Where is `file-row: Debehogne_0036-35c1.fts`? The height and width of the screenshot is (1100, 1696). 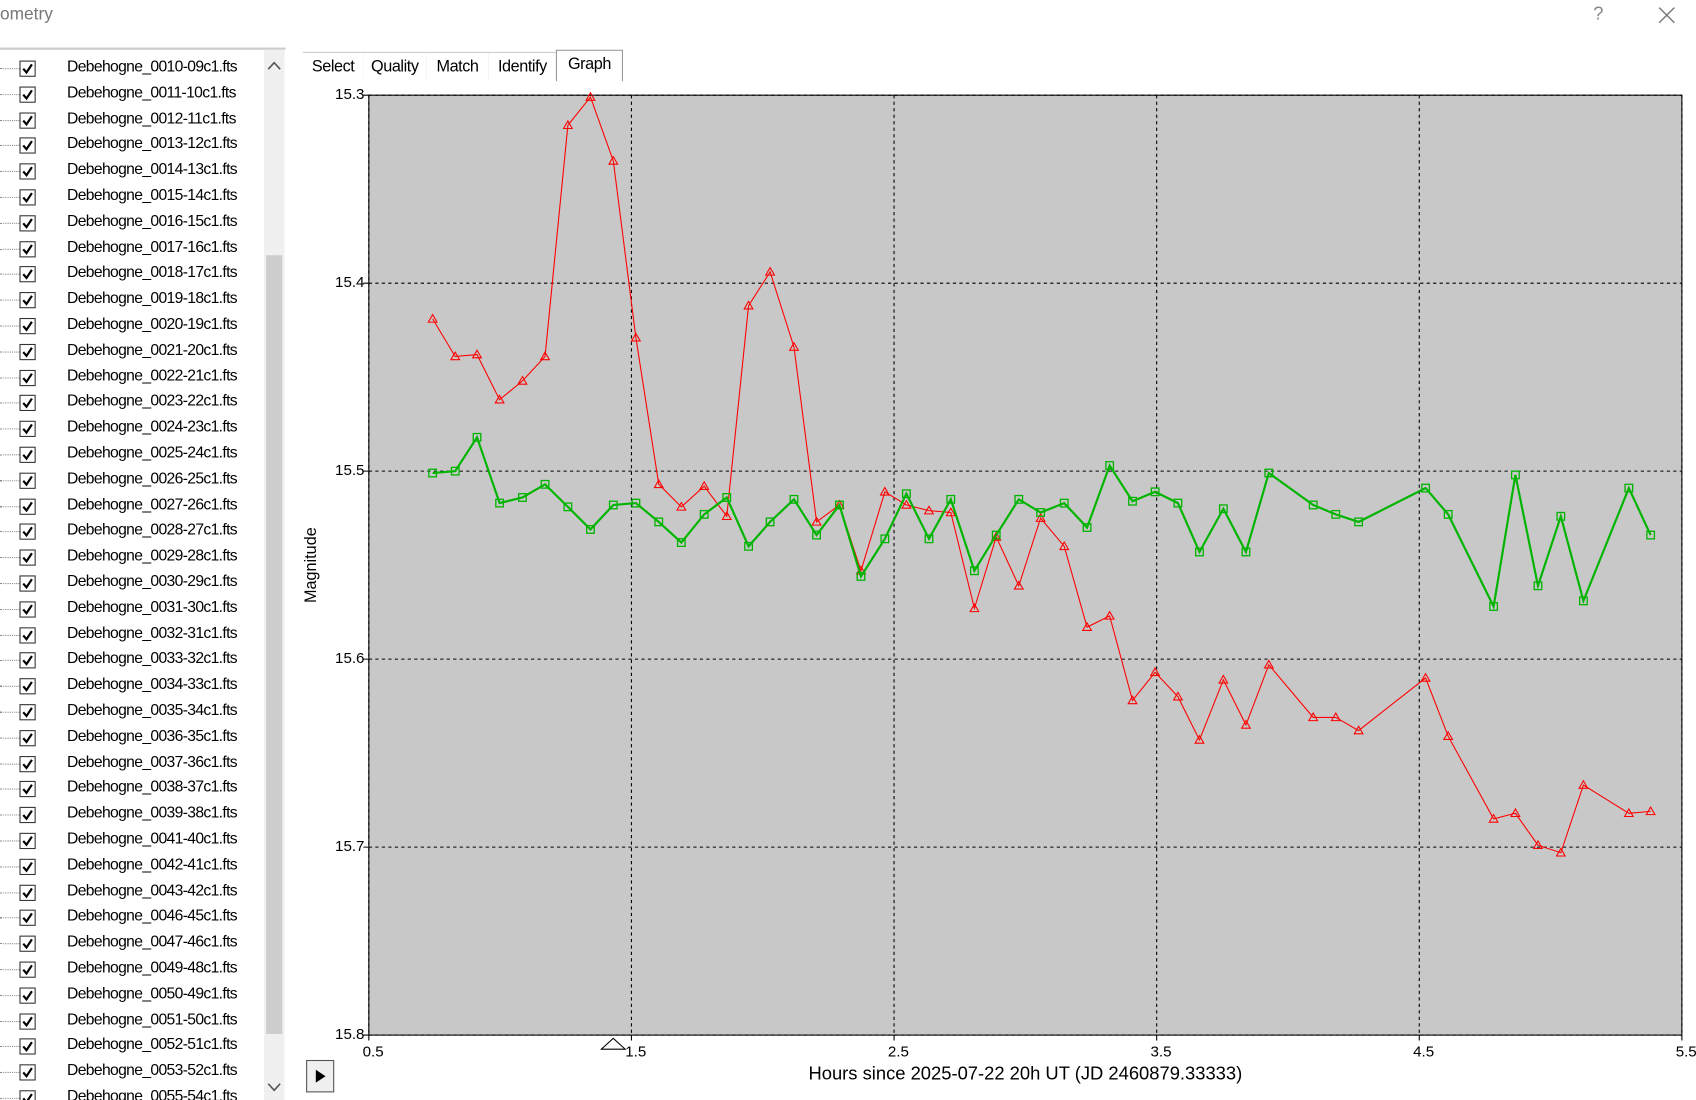 file-row: Debehogne_0036-35c1.fts is located at coordinates (132, 739).